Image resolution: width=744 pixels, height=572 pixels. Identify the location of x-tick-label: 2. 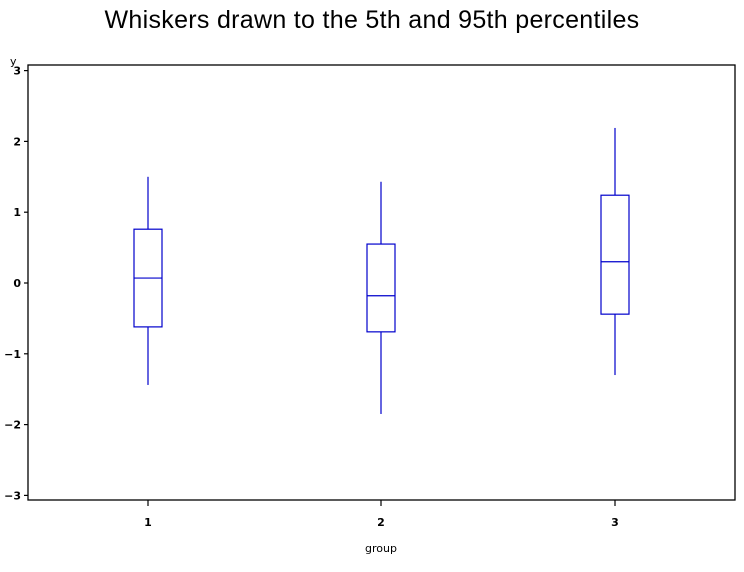
(381, 522).